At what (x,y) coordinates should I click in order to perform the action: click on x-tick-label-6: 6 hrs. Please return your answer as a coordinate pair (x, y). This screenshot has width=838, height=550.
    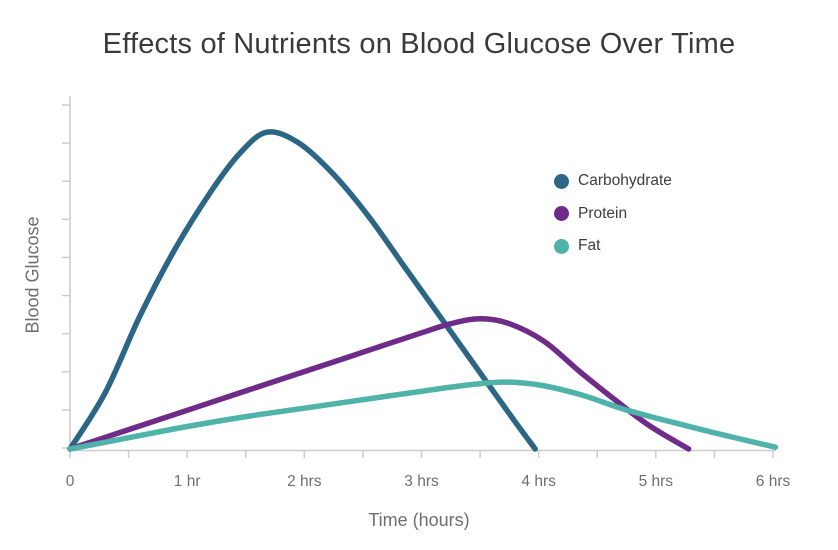
    Looking at the image, I should click on (773, 481).